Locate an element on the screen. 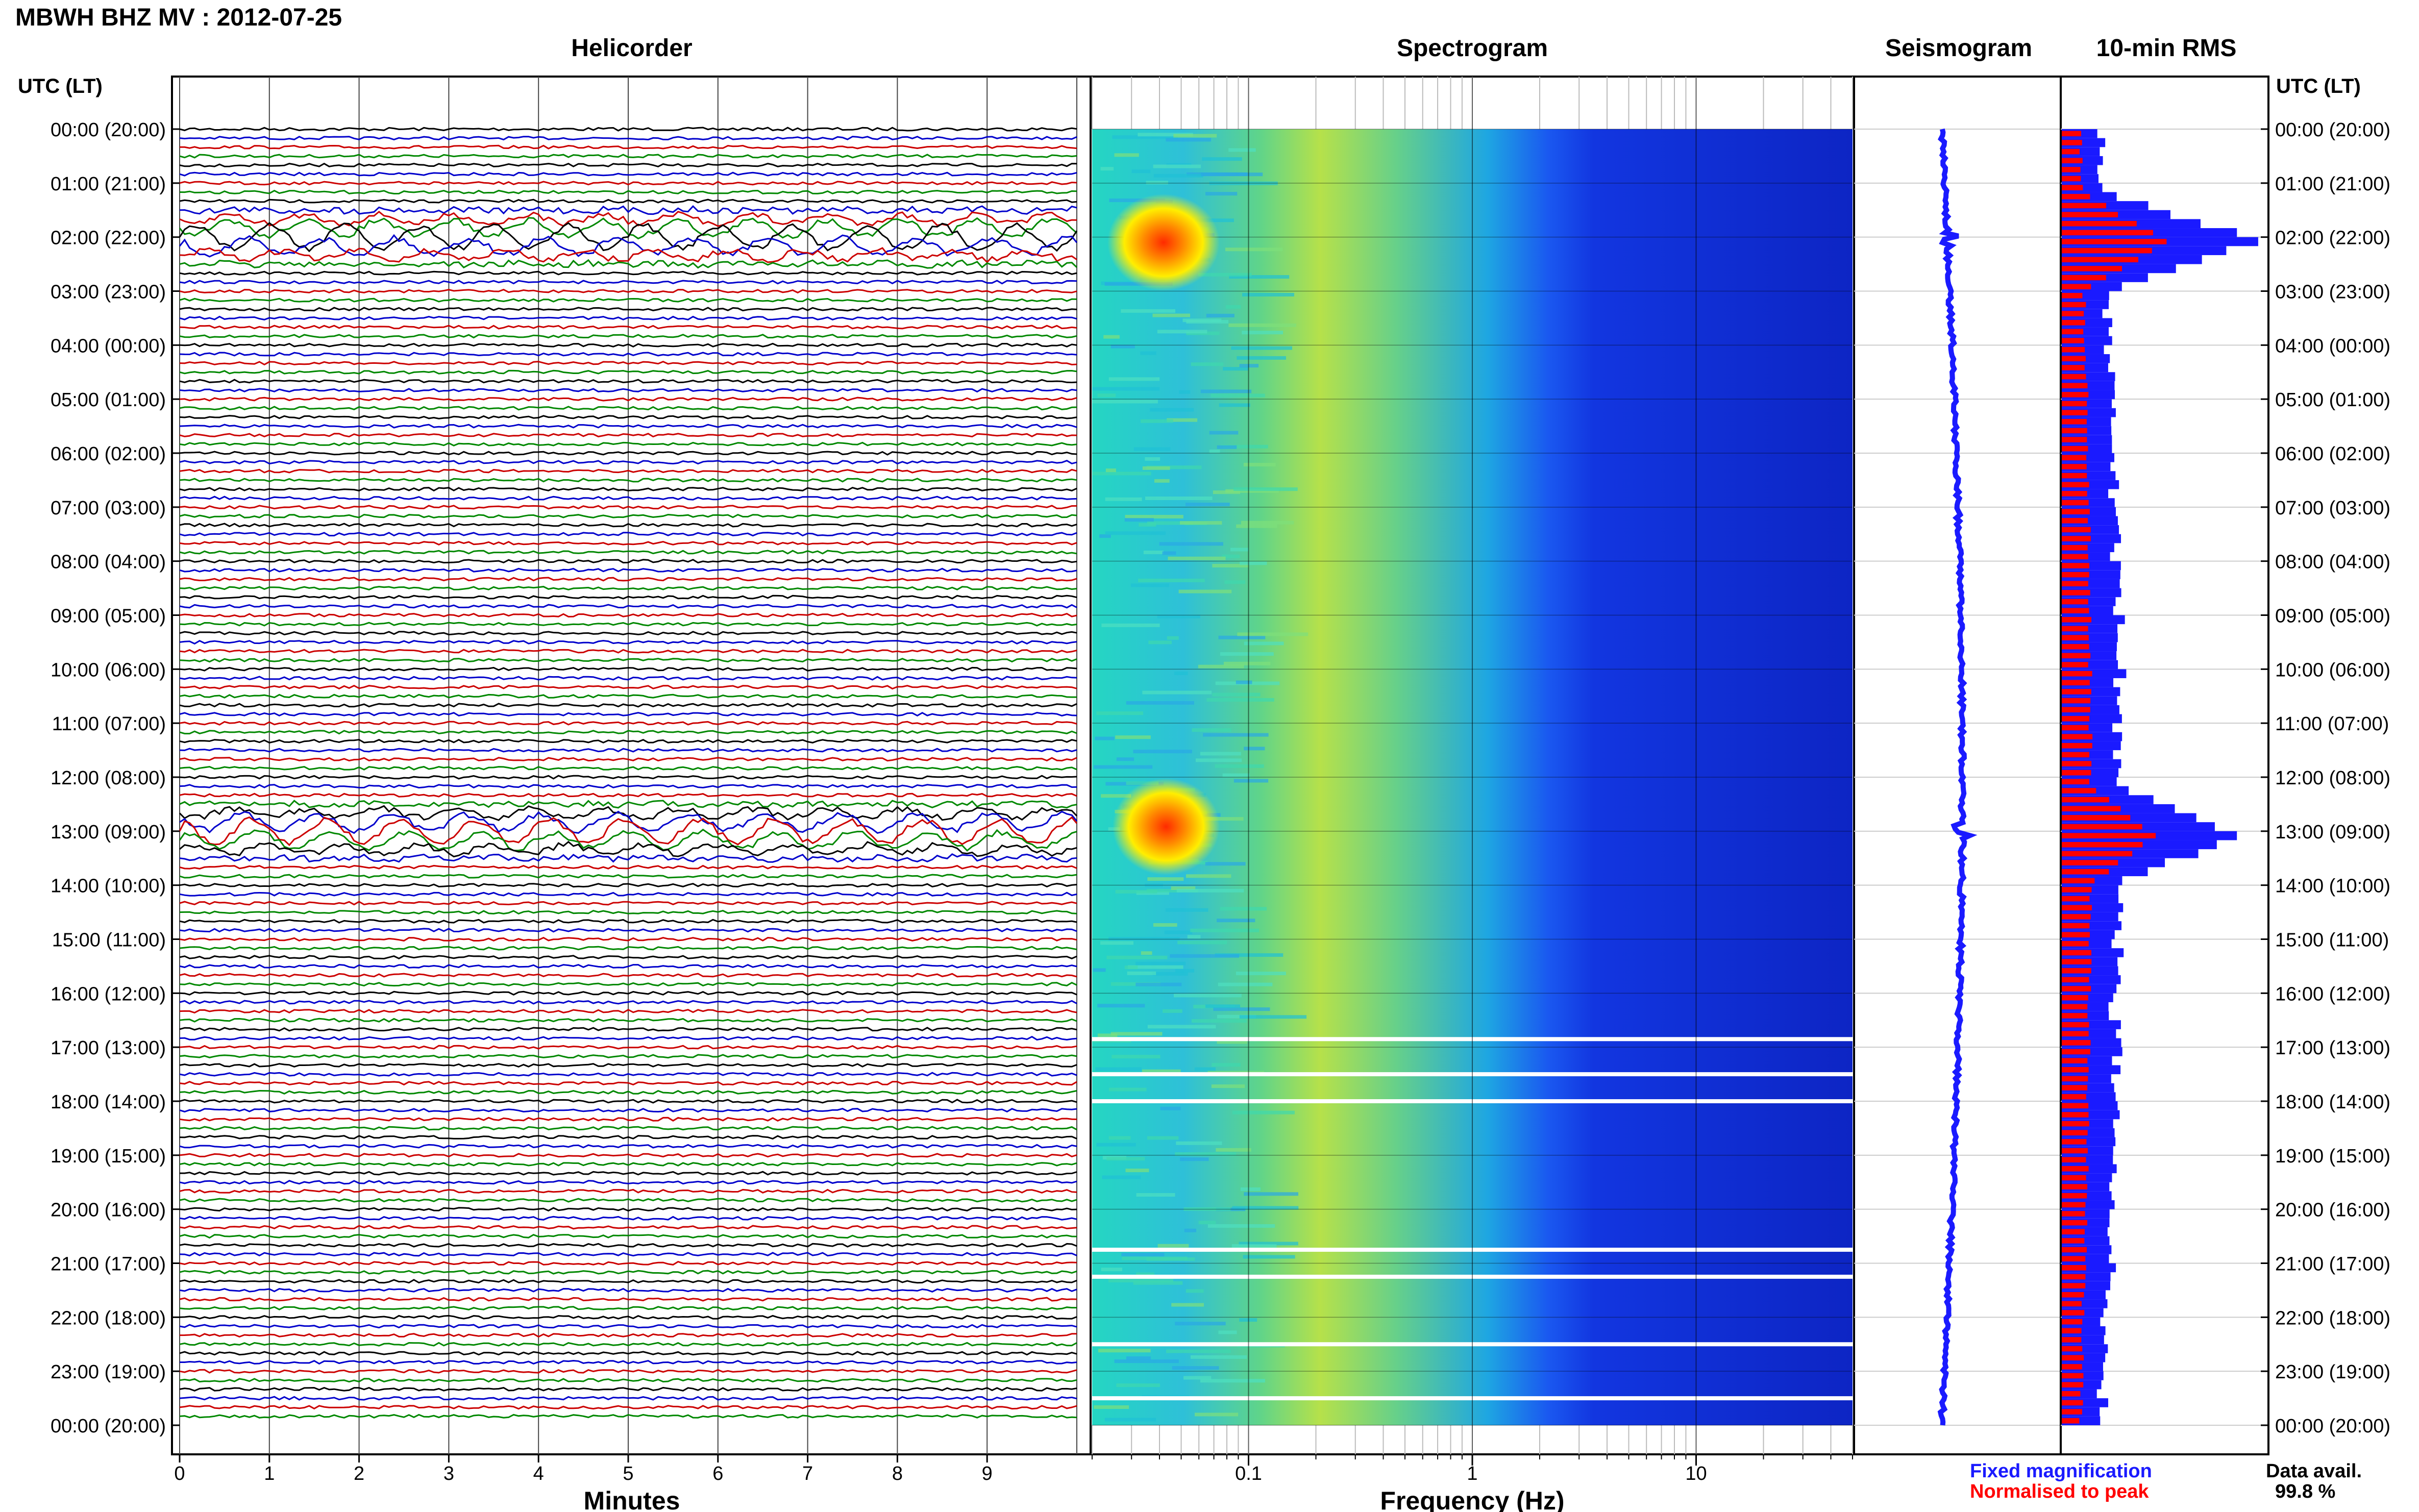  minute-tick-label: 9 is located at coordinates (987, 1473).